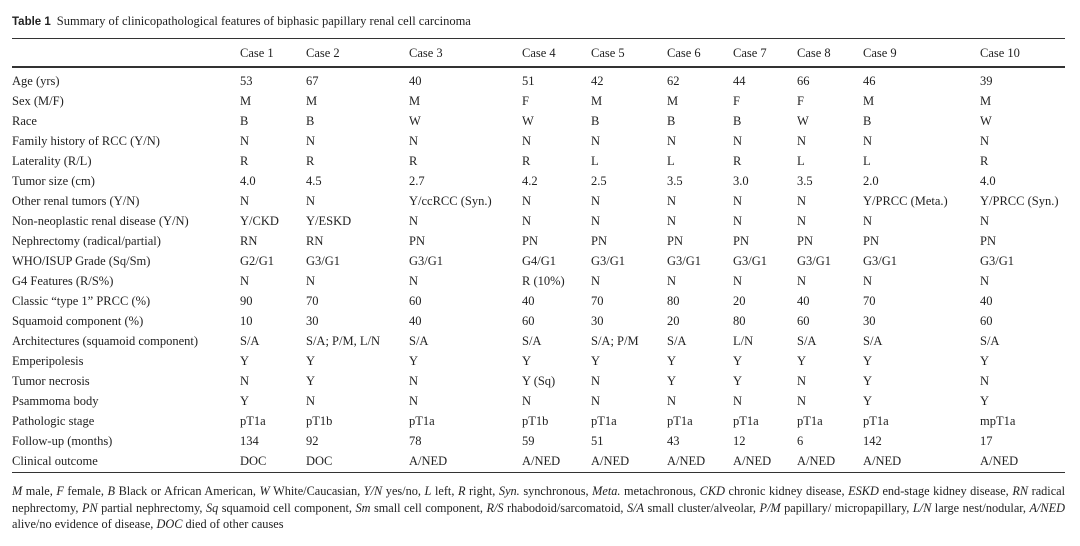 The height and width of the screenshot is (546, 1080). What do you see at coordinates (990, 340) in the screenshot?
I see `cell-case-10: S/A` at bounding box center [990, 340].